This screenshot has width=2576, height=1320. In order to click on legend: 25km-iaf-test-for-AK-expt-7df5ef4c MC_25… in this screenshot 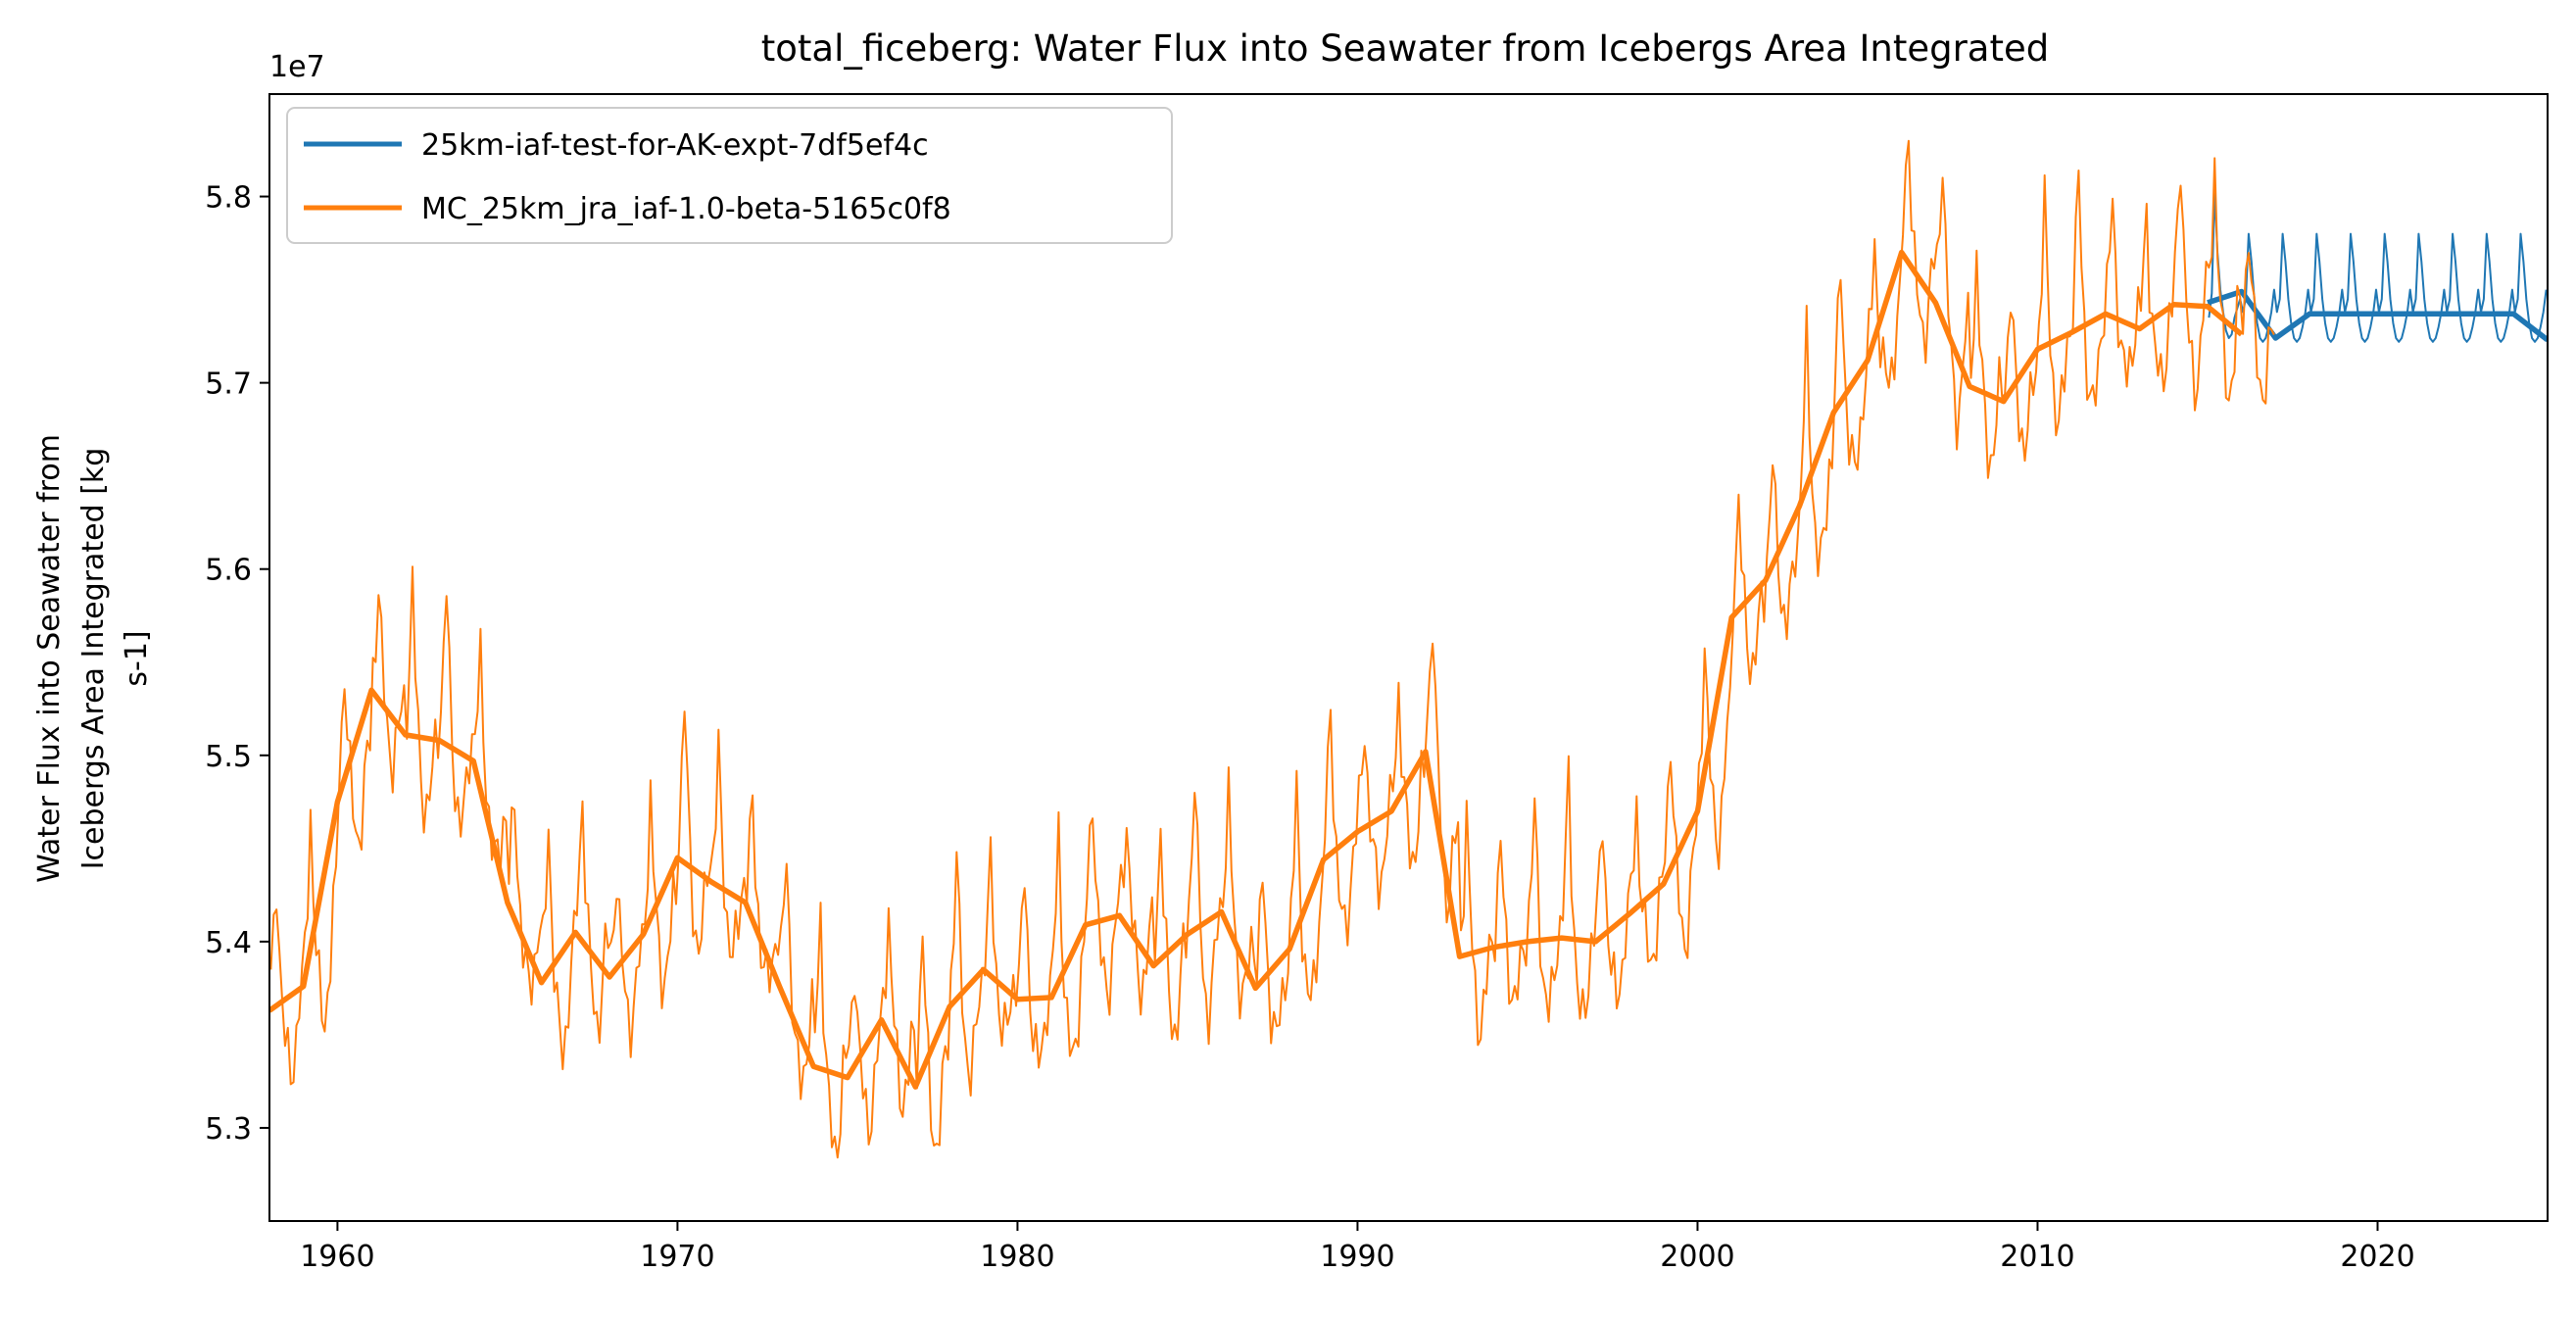, I will do `click(729, 175)`.